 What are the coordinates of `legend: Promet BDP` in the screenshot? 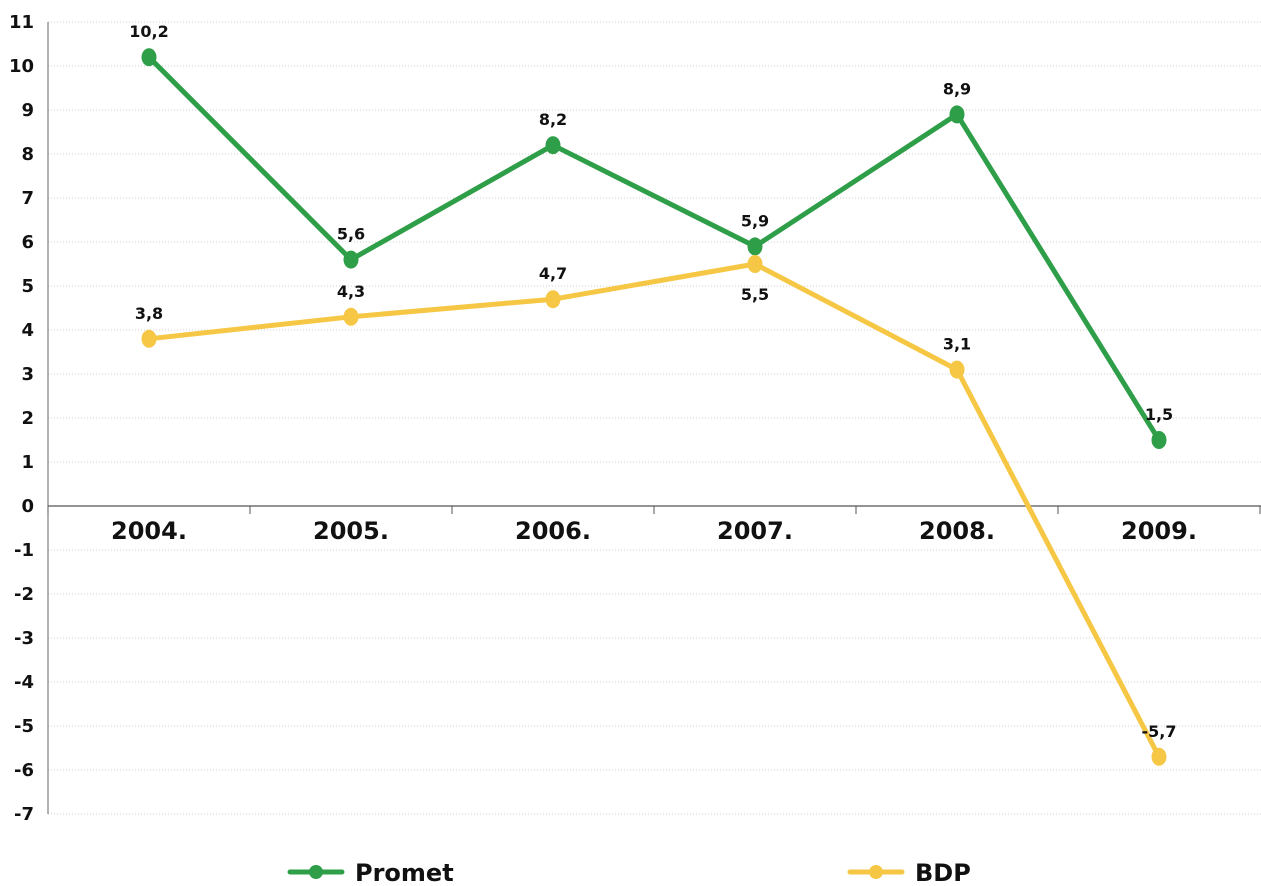 It's located at (629, 872).